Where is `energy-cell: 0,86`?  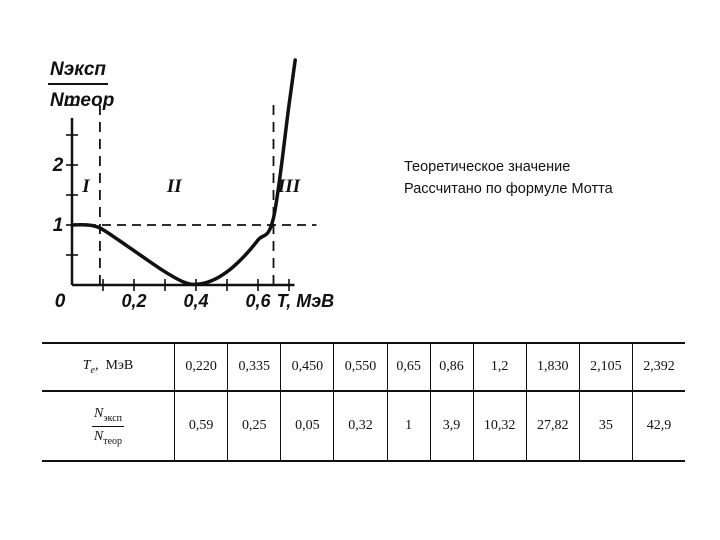
energy-cell: 0,86 is located at coordinates (451, 367).